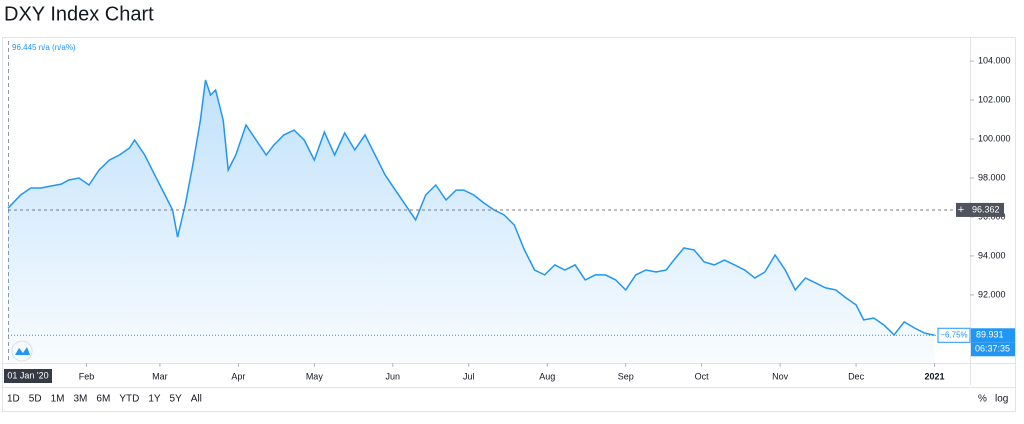 The width and height of the screenshot is (1024, 424). Describe the element at coordinates (160, 376) in the screenshot. I see `x-tick-label: Mar` at that location.